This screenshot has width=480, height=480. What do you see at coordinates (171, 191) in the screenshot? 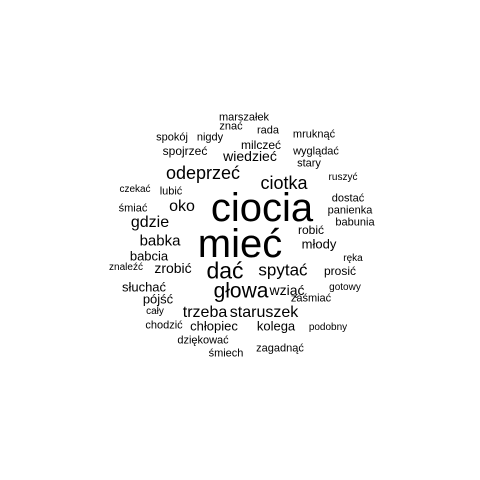
I see `word: lubić` at bounding box center [171, 191].